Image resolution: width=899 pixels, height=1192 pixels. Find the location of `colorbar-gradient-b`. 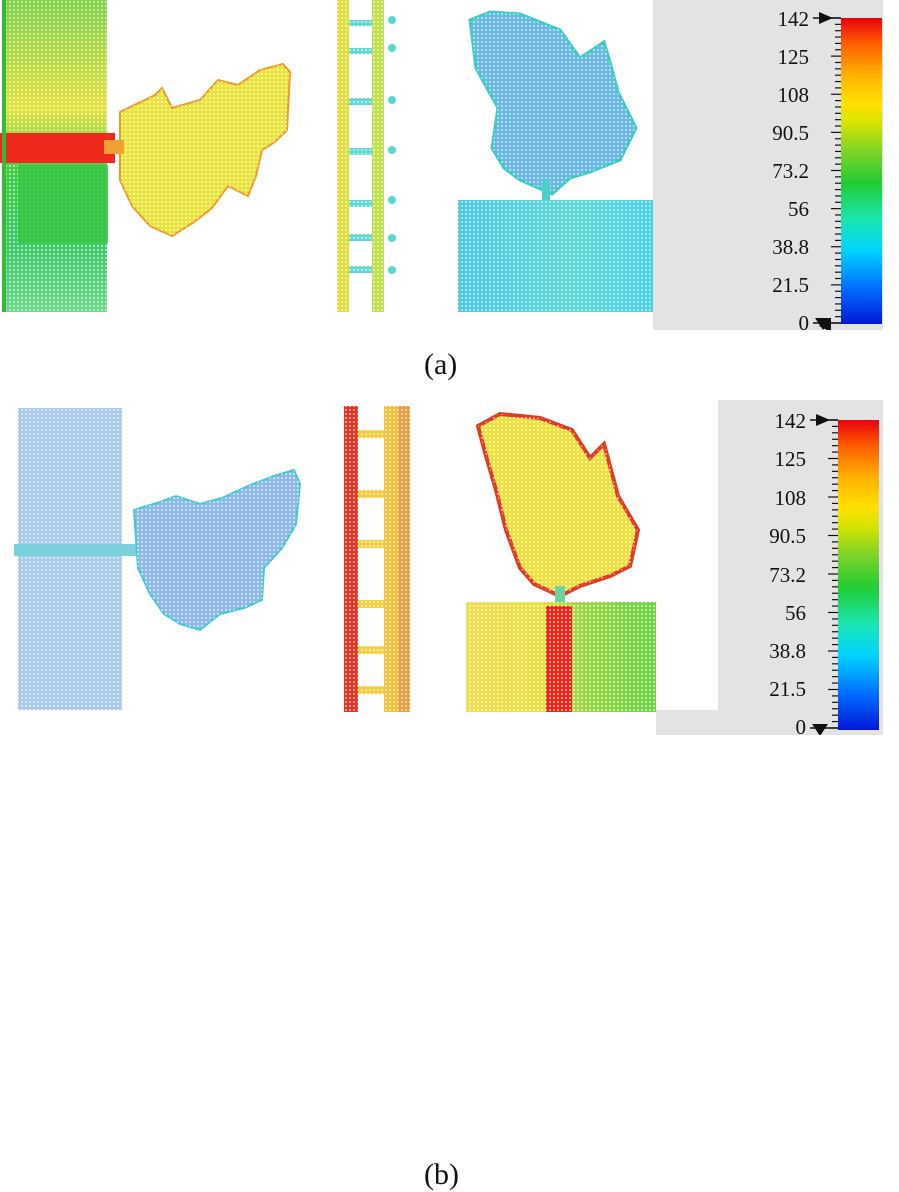

colorbar-gradient-b is located at coordinates (858, 575).